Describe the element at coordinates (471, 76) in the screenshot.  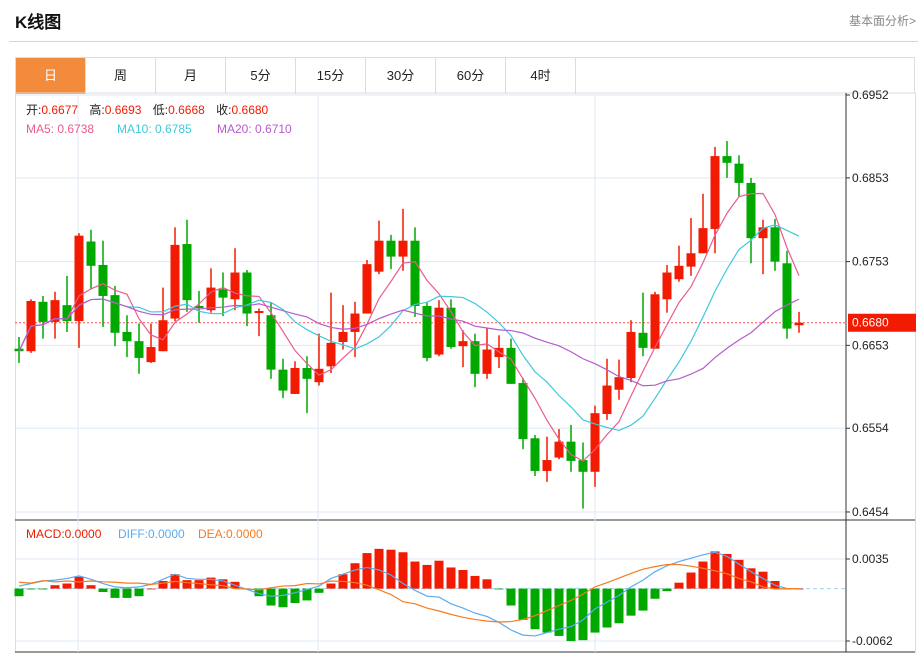
I see `tab-60min: 60分` at that location.